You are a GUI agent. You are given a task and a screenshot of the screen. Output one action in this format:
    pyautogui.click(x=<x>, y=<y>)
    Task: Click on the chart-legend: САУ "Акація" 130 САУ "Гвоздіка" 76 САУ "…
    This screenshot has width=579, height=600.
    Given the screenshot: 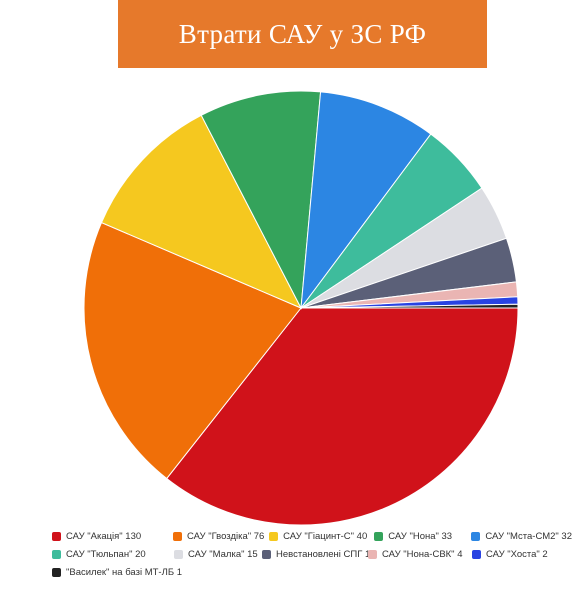 What is the action you would take?
    pyautogui.click(x=312, y=554)
    